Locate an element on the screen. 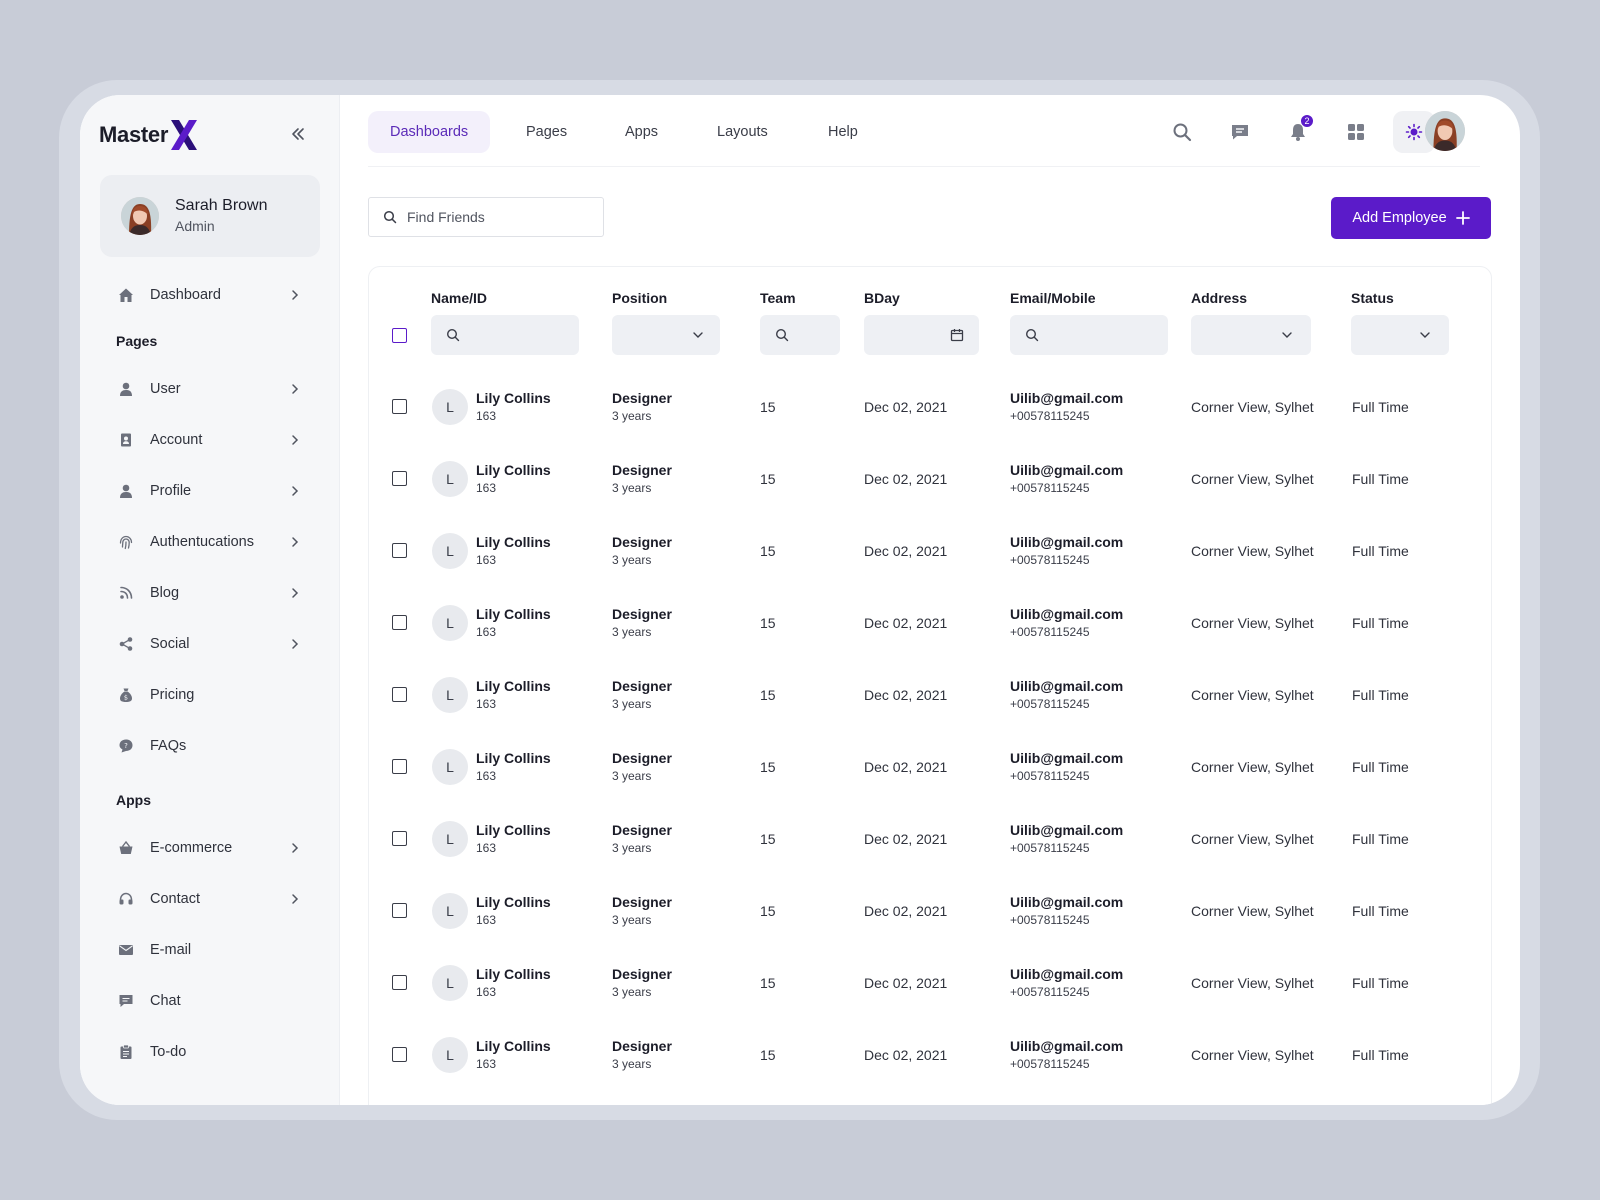 The image size is (1600, 1200). tab-pages: Pages is located at coordinates (547, 132).